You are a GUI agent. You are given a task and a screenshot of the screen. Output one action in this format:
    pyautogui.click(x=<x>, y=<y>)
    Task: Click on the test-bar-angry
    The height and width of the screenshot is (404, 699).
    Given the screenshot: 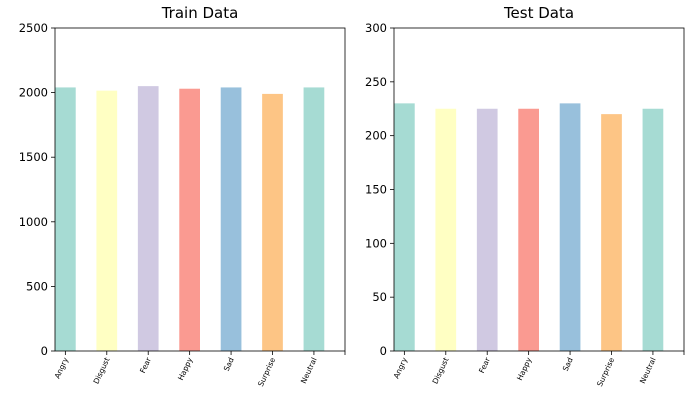 What is the action you would take?
    pyautogui.click(x=404, y=227)
    